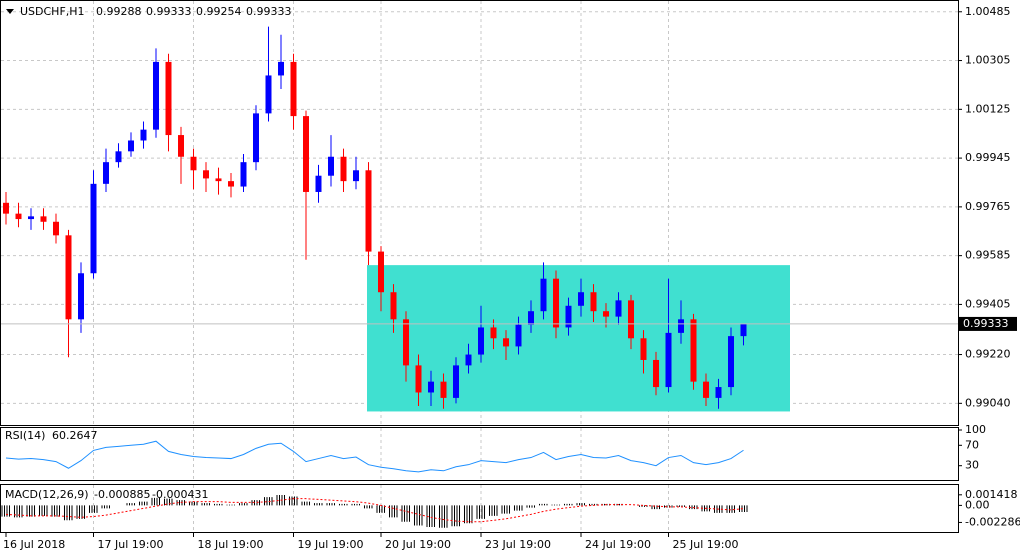 This screenshot has height=556, width=1020. What do you see at coordinates (75, 435) in the screenshot?
I see `rsi-value: 60.2647` at bounding box center [75, 435].